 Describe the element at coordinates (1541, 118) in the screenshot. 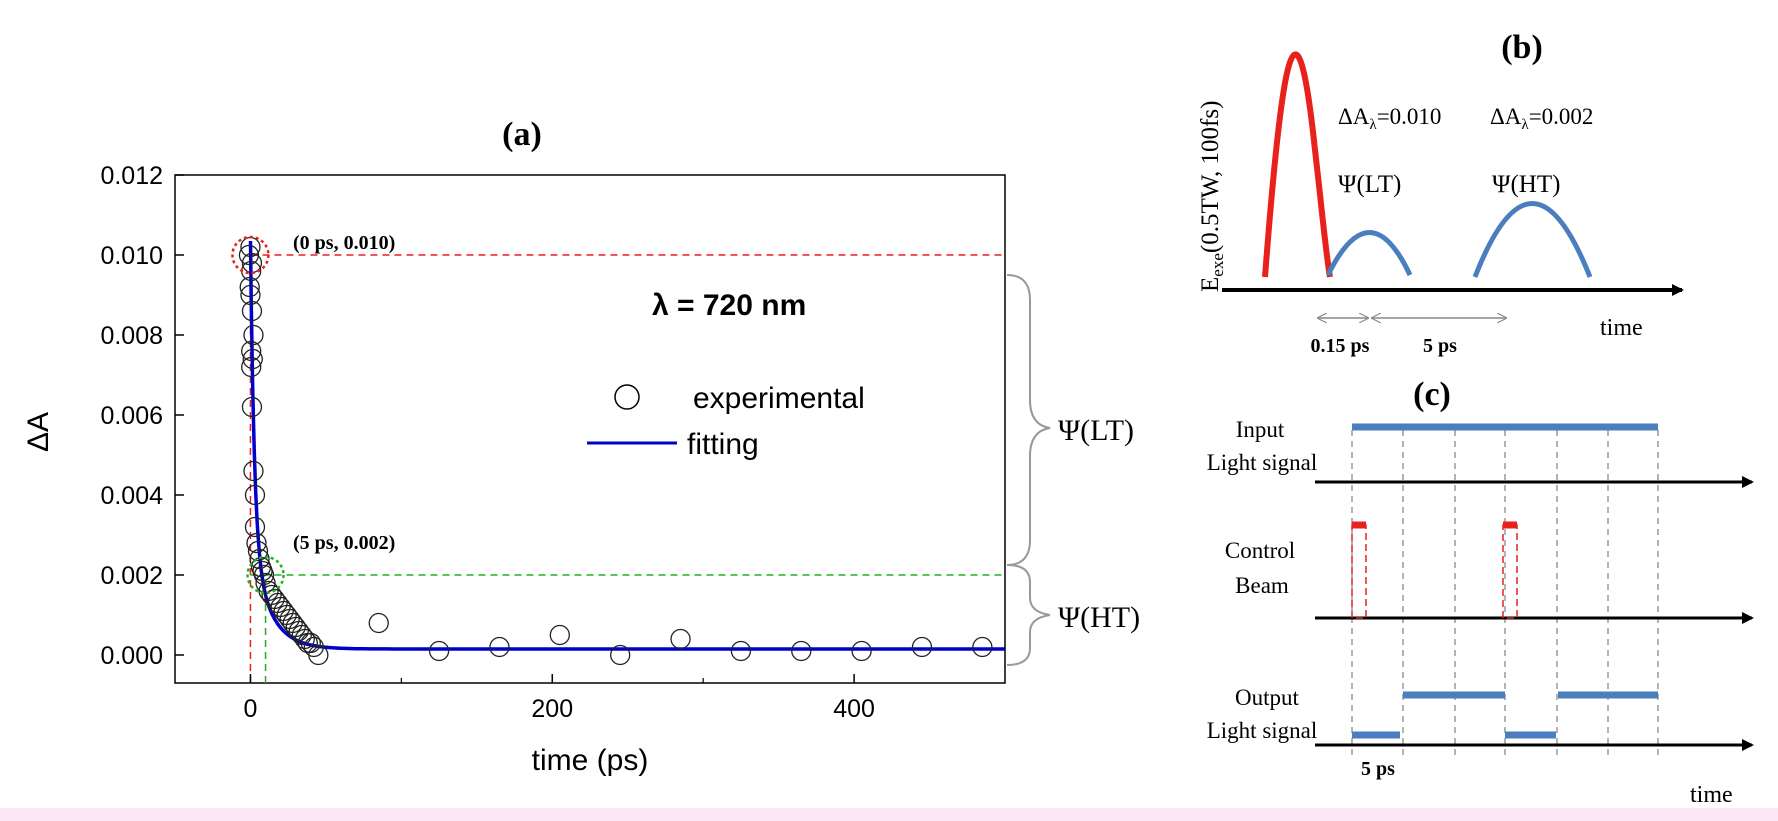

I see `delta-ht-label: ΔAλ=0.002` at that location.